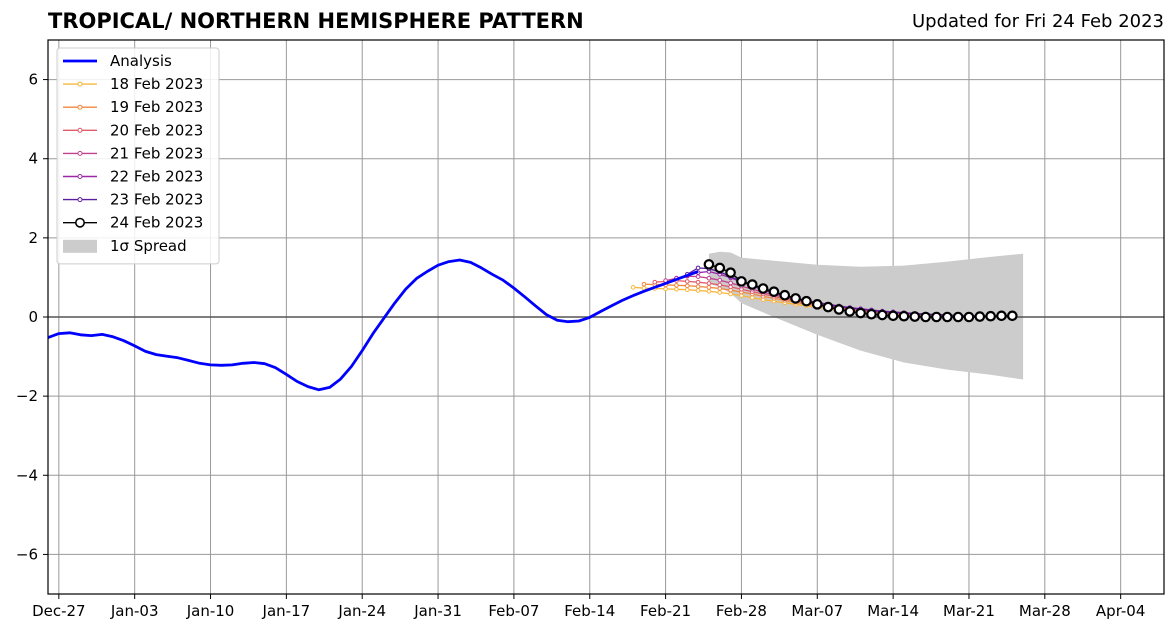 This screenshot has width=1176, height=633. What do you see at coordinates (286, 611) in the screenshot?
I see `x-tick-label: Jan-17` at bounding box center [286, 611].